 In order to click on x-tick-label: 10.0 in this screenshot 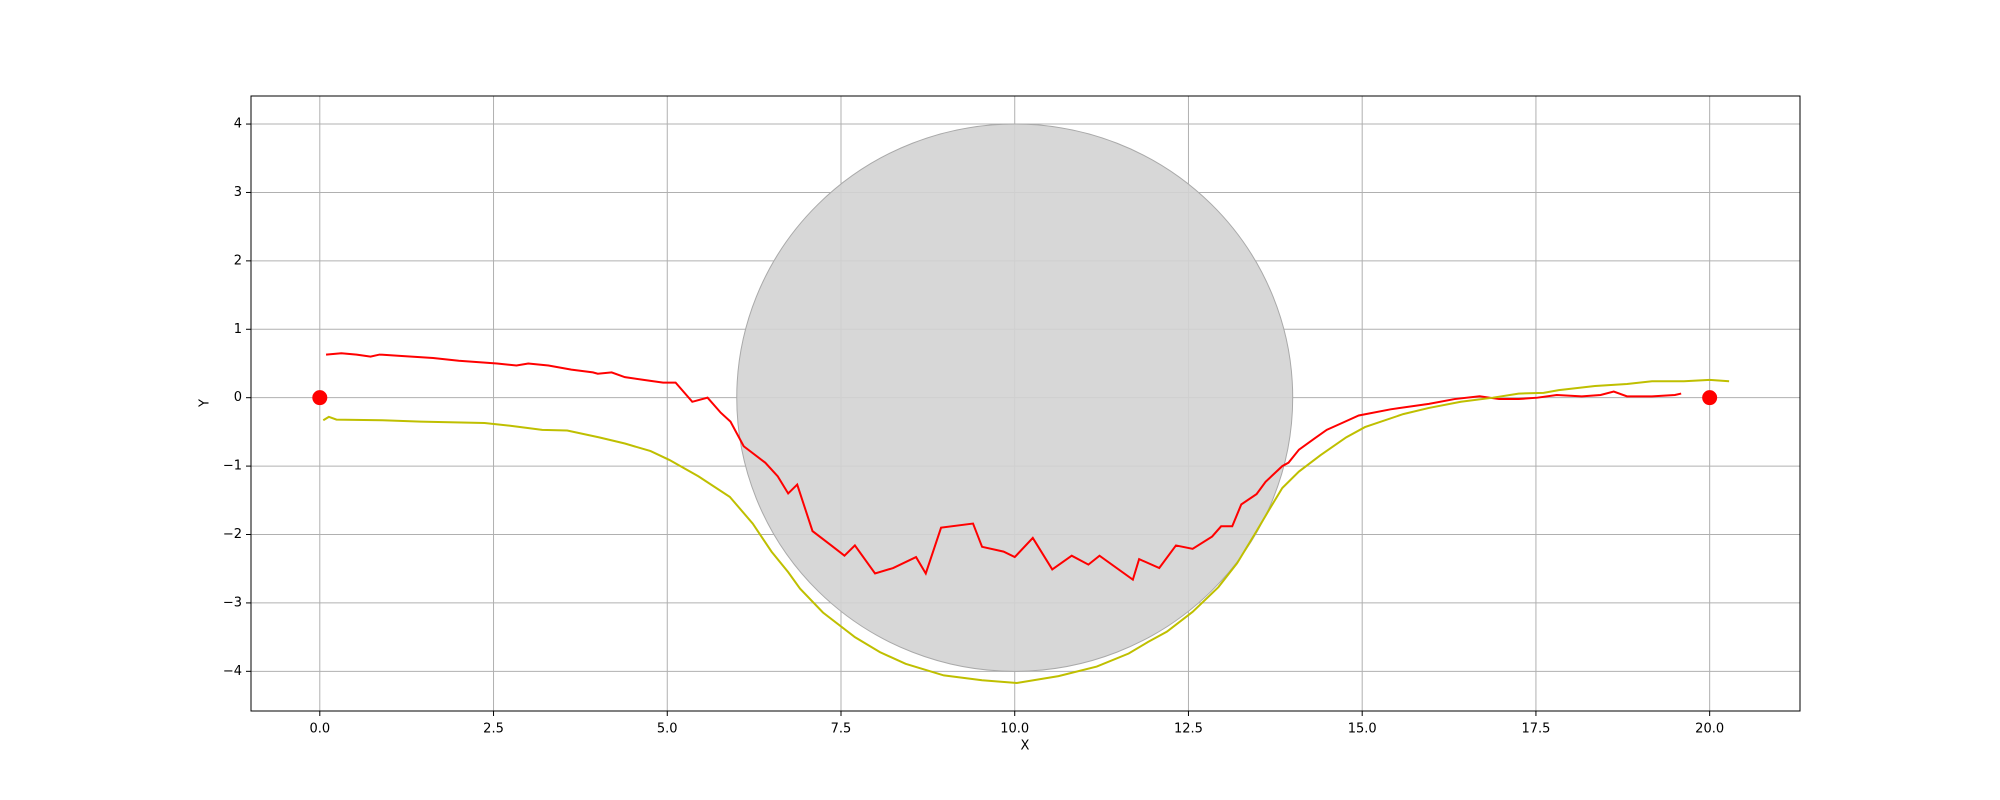, I will do `click(1014, 729)`.